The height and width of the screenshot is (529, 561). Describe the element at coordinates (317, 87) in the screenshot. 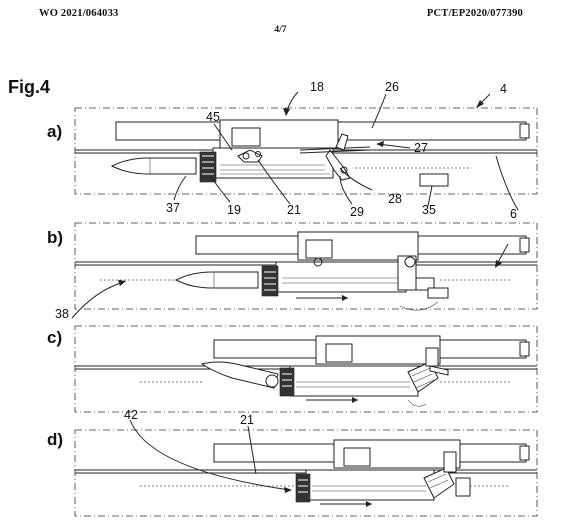

I see `ref-18: 18` at that location.